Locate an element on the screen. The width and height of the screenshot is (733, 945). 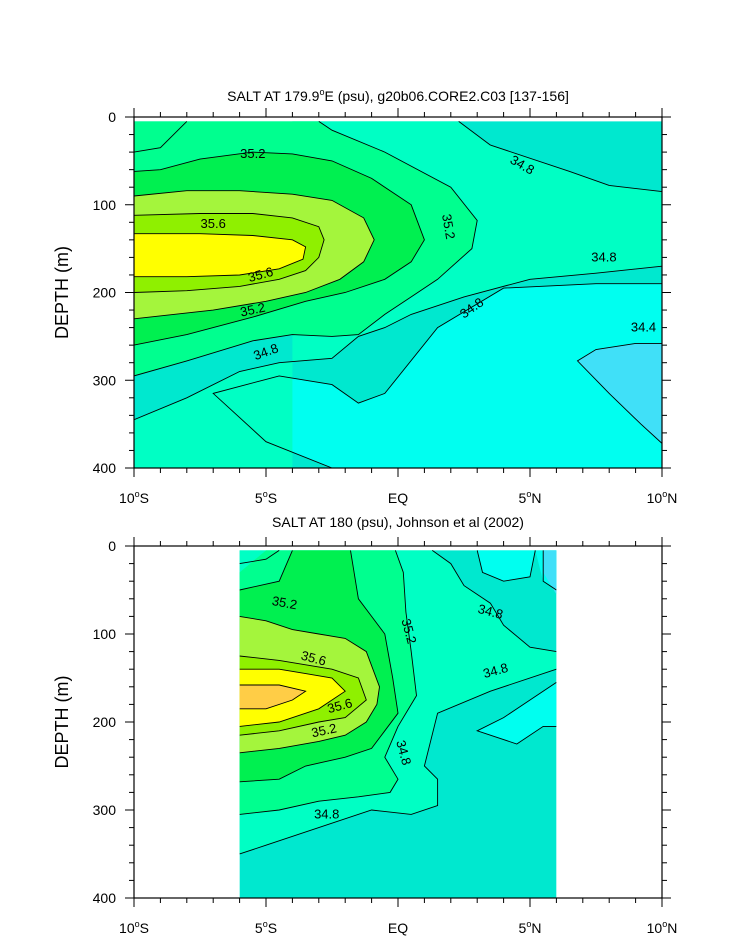
chart-title: SALT AT 180 (psu), Johnson et al (2002) is located at coordinates (398, 522).